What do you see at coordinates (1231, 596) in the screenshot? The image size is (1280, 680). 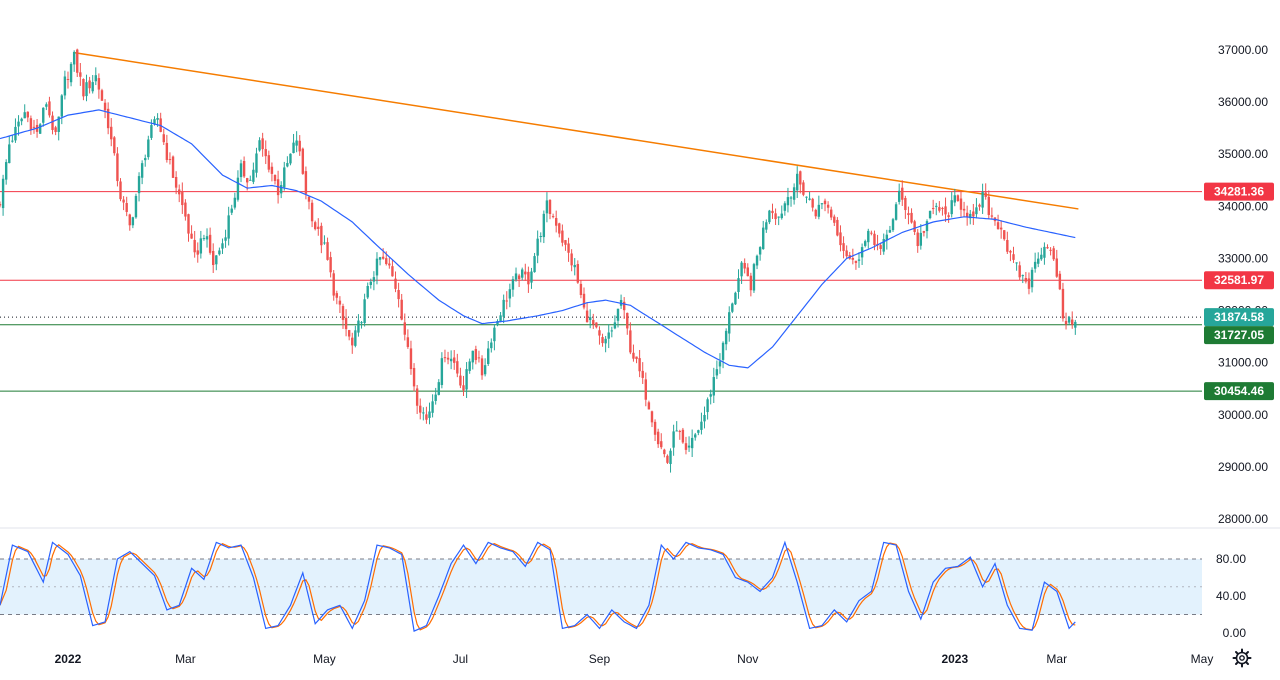 I see `stochastic-axis: 80.00 40.00 0.00` at bounding box center [1231, 596].